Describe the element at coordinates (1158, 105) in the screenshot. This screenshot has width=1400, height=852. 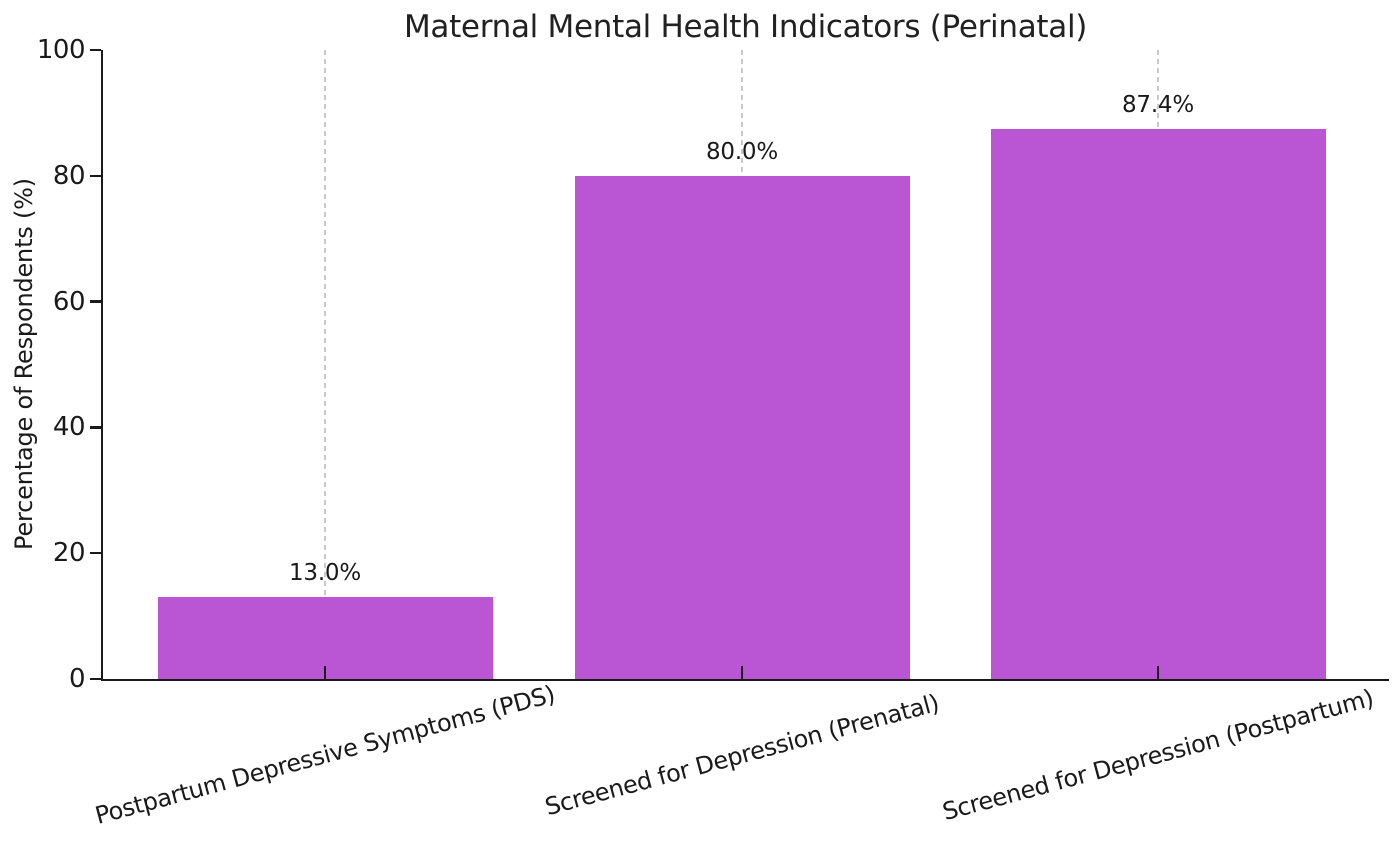
I see `bar-value-label: 87.4%` at that location.